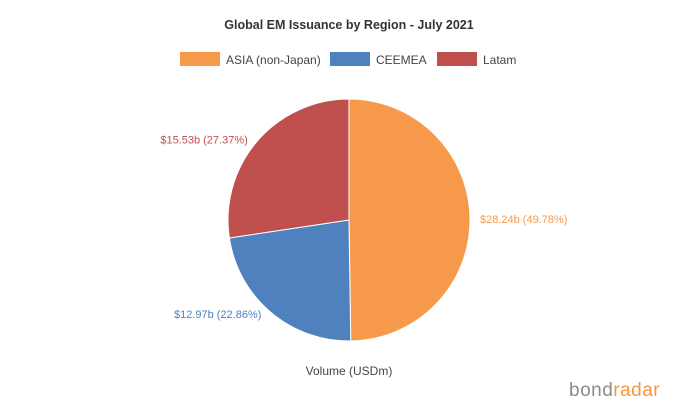 The image size is (698, 404). I want to click on legend-label-ceemea: CEEMEA, so click(401, 60).